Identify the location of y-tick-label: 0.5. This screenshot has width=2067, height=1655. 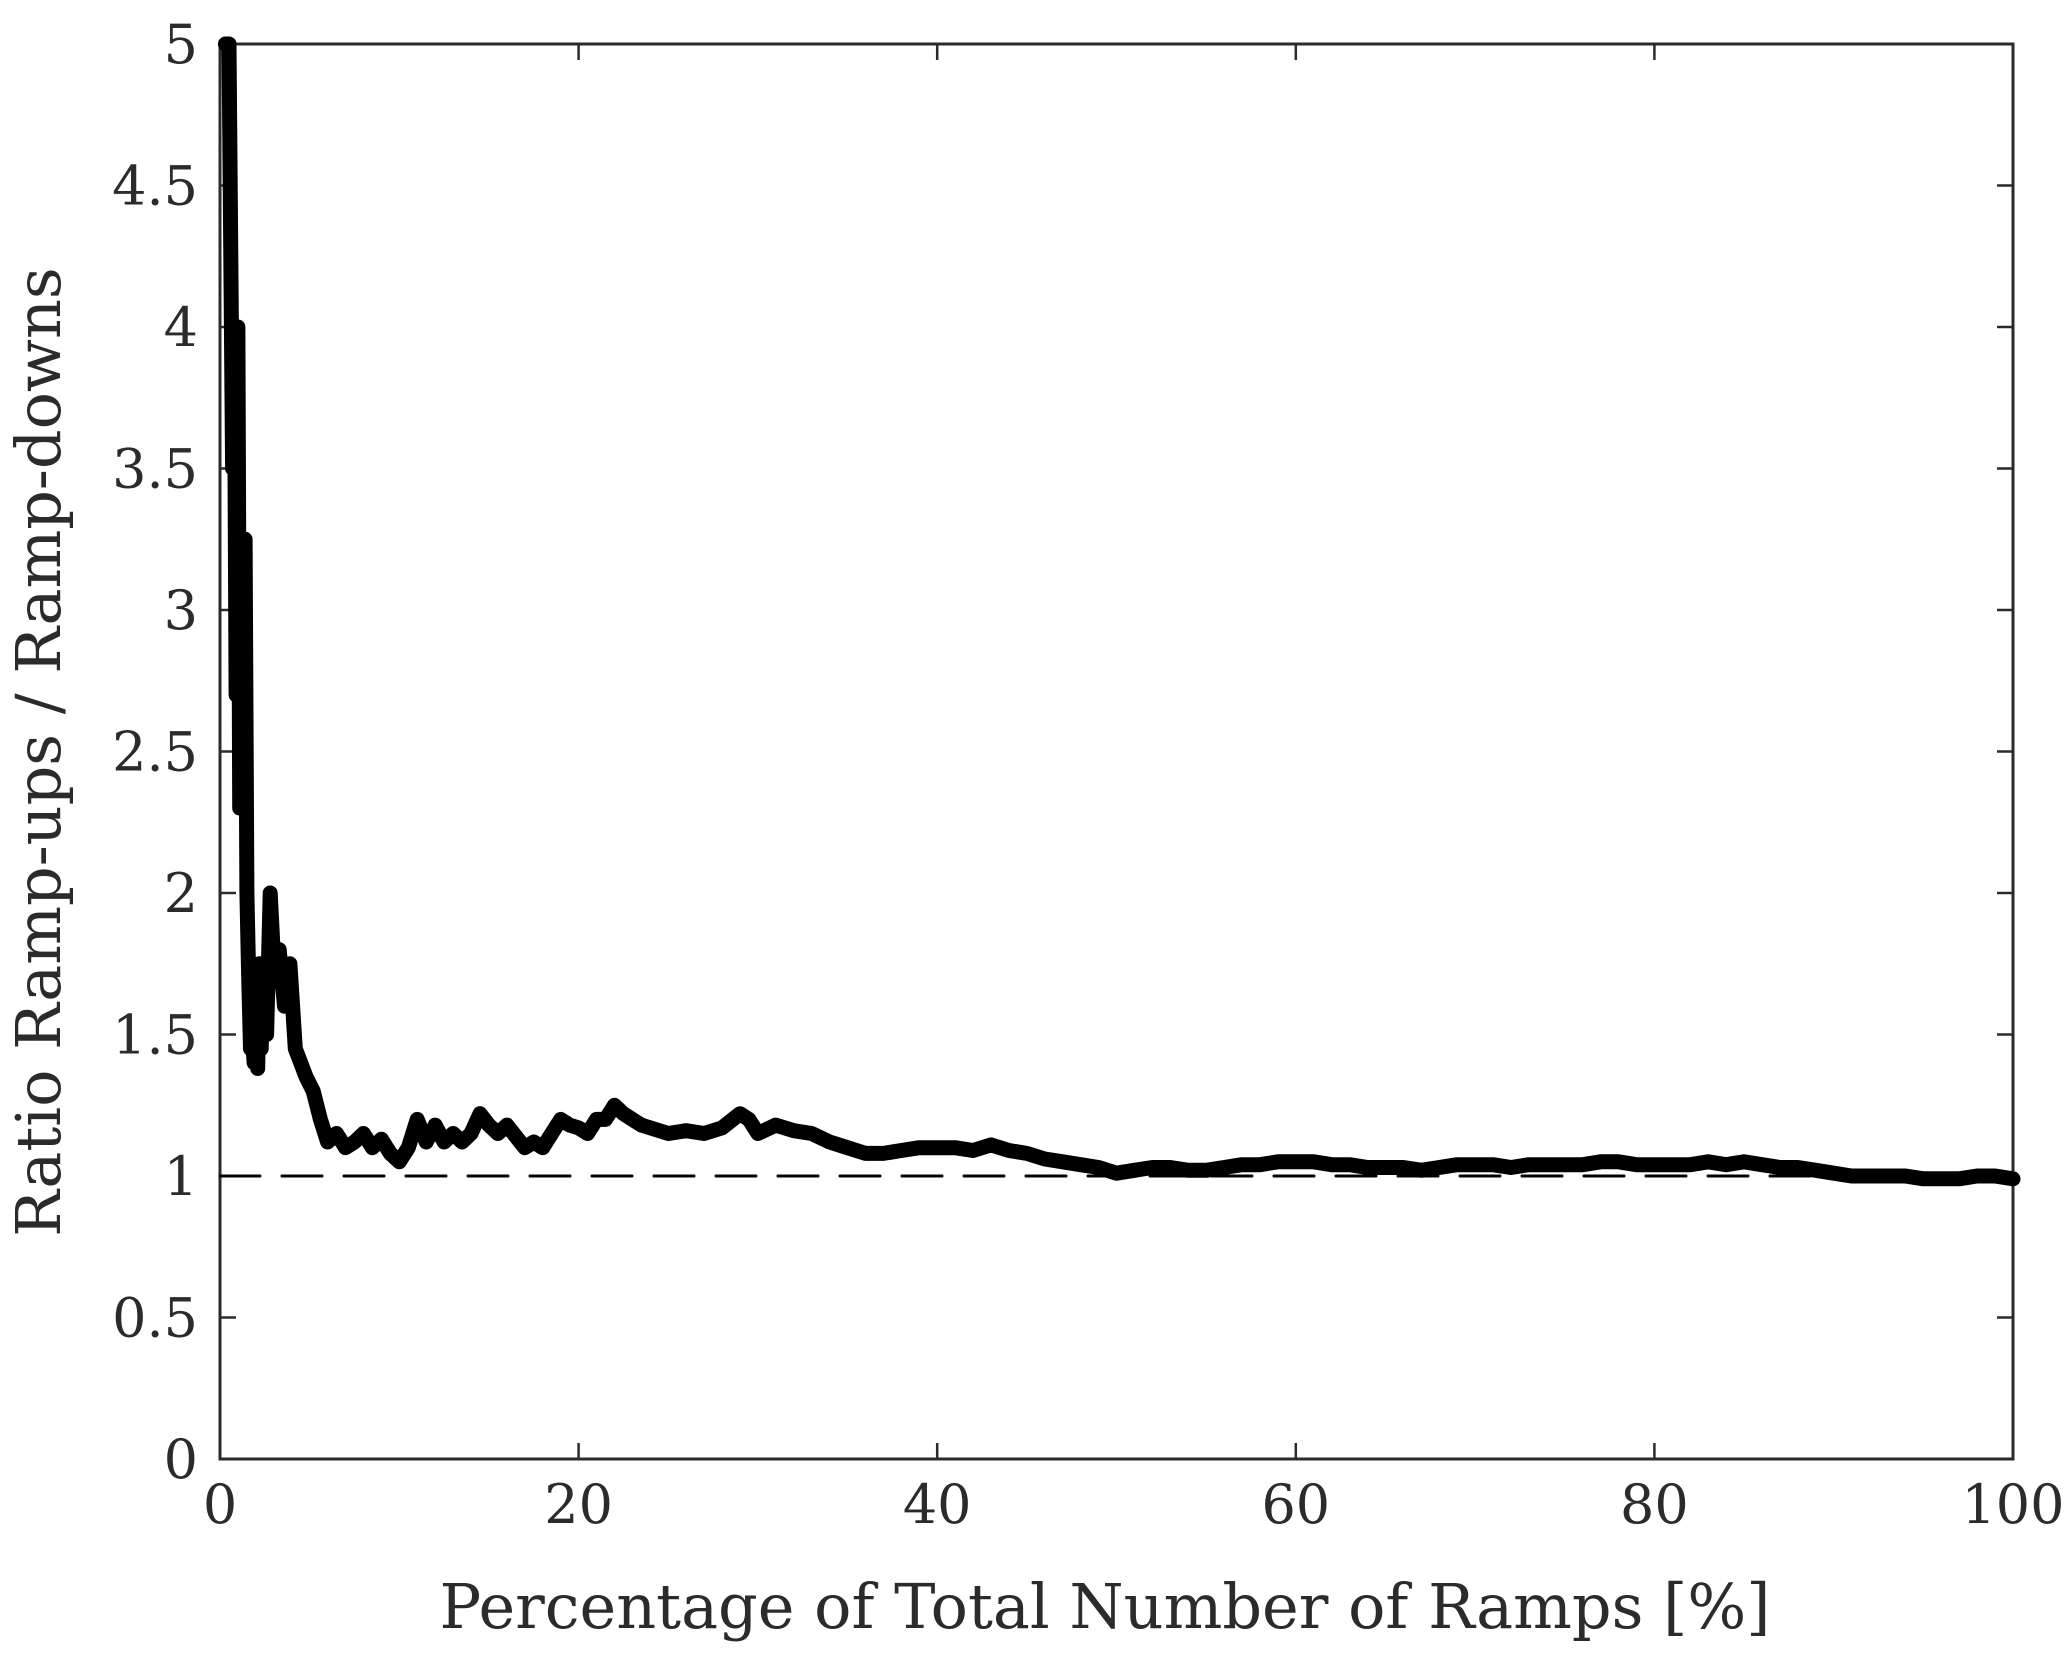
(155, 1318).